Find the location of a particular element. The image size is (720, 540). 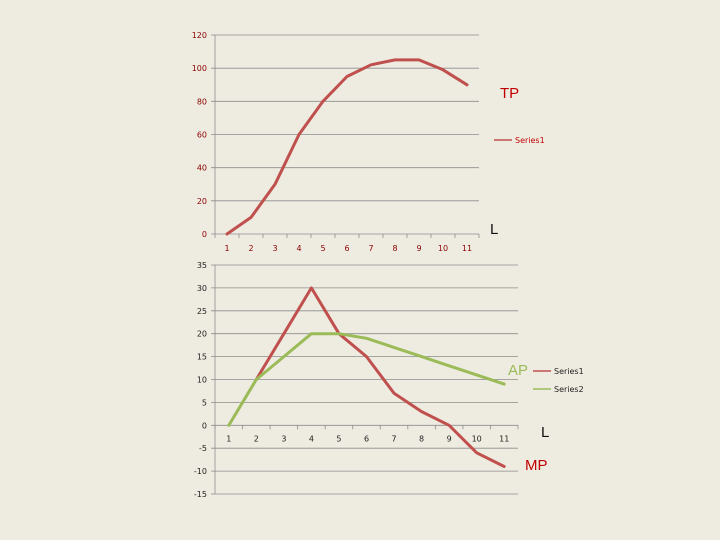

tp-curve-label: TP is located at coordinates (509, 93).